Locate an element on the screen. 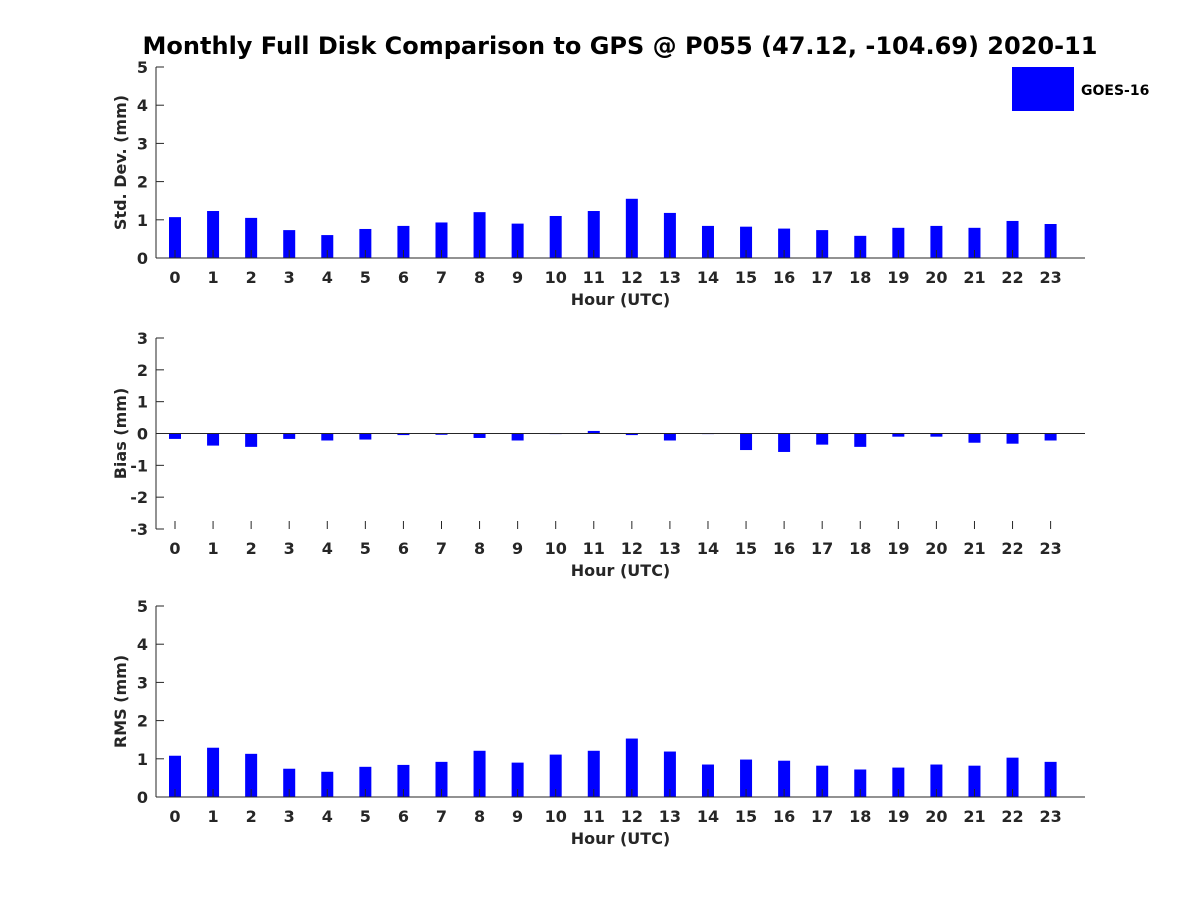  panel2-y-tick-label: 1 is located at coordinates (142, 759).